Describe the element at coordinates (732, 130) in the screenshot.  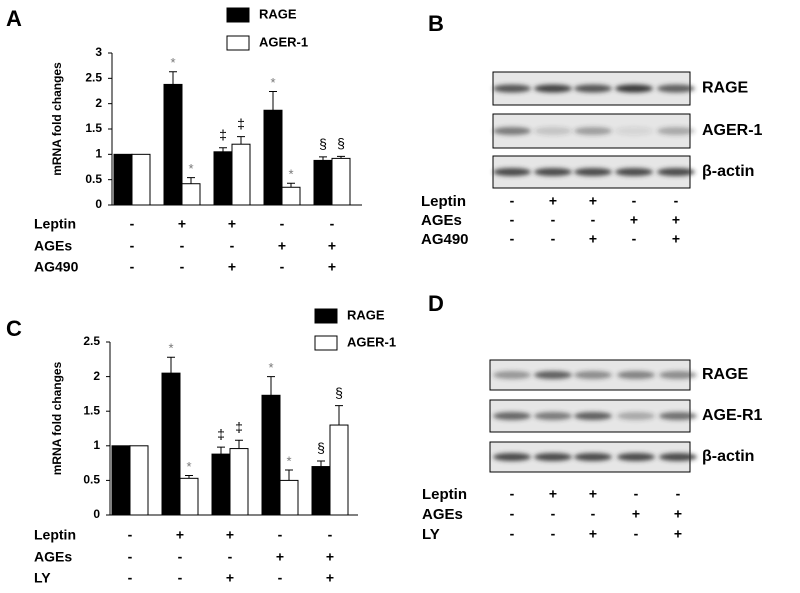
I see `band-label: AGER-1` at that location.